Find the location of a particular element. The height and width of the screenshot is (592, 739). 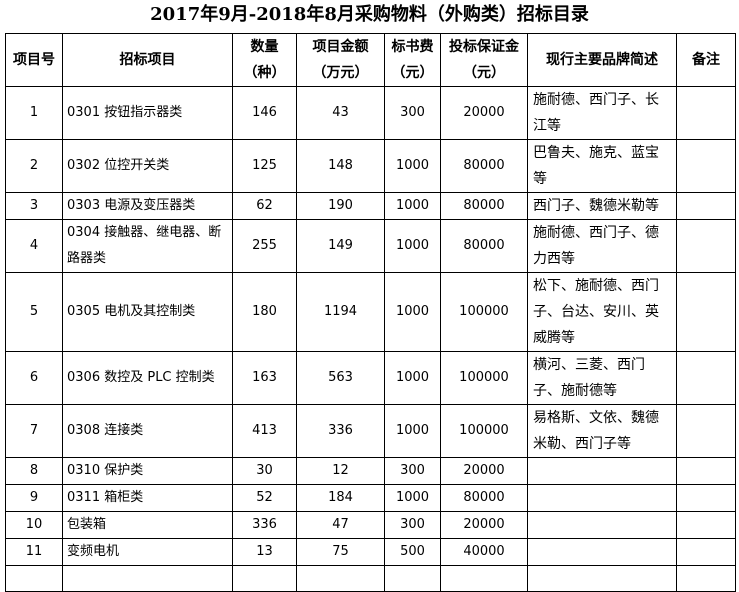

cell-quantity: 125 is located at coordinates (264, 166).